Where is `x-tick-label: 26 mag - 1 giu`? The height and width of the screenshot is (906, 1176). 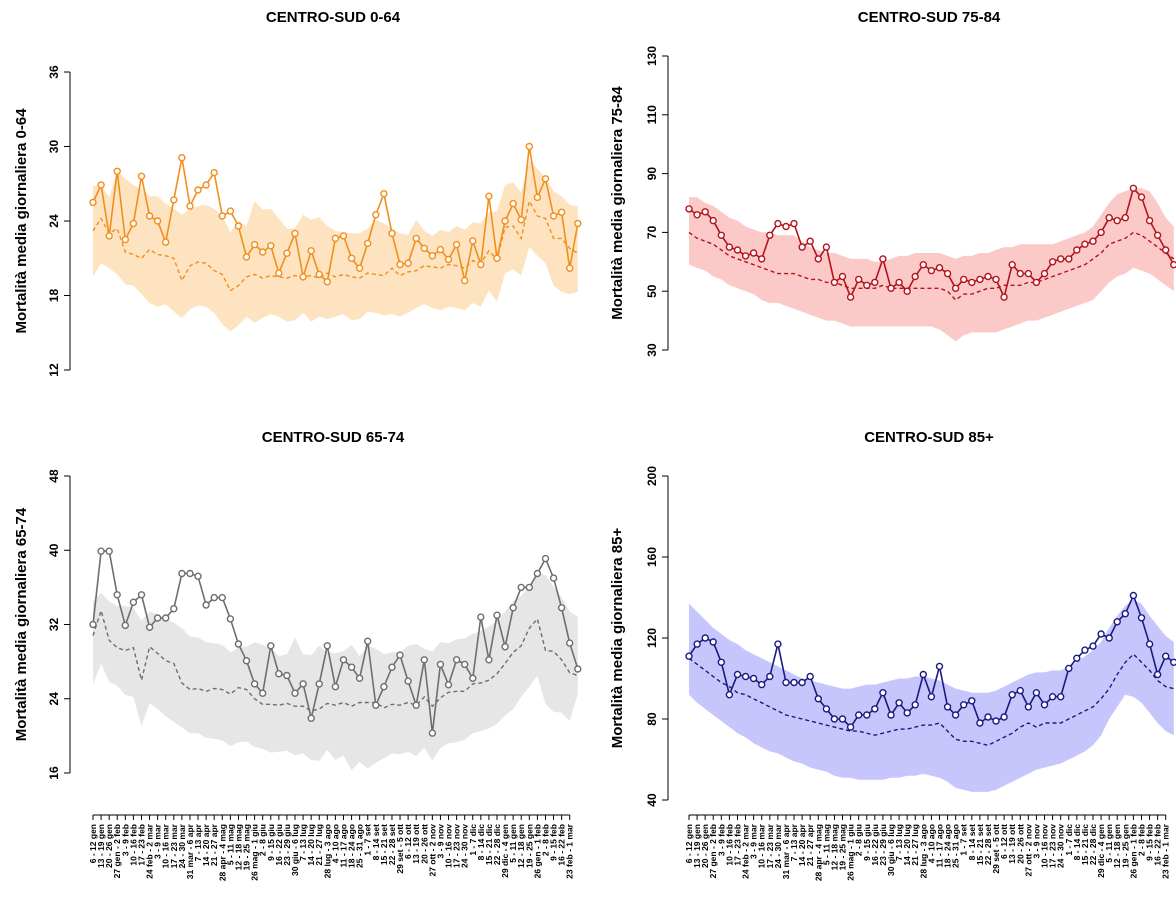
x-tick-label: 26 mag - 1 giu is located at coordinates (255, 852).